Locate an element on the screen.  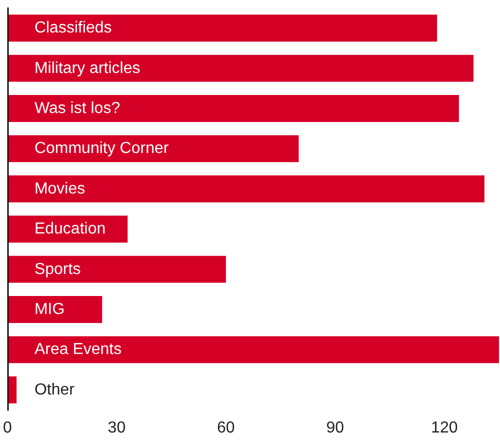
y-tick-label: Community Corner is located at coordinates (102, 149).